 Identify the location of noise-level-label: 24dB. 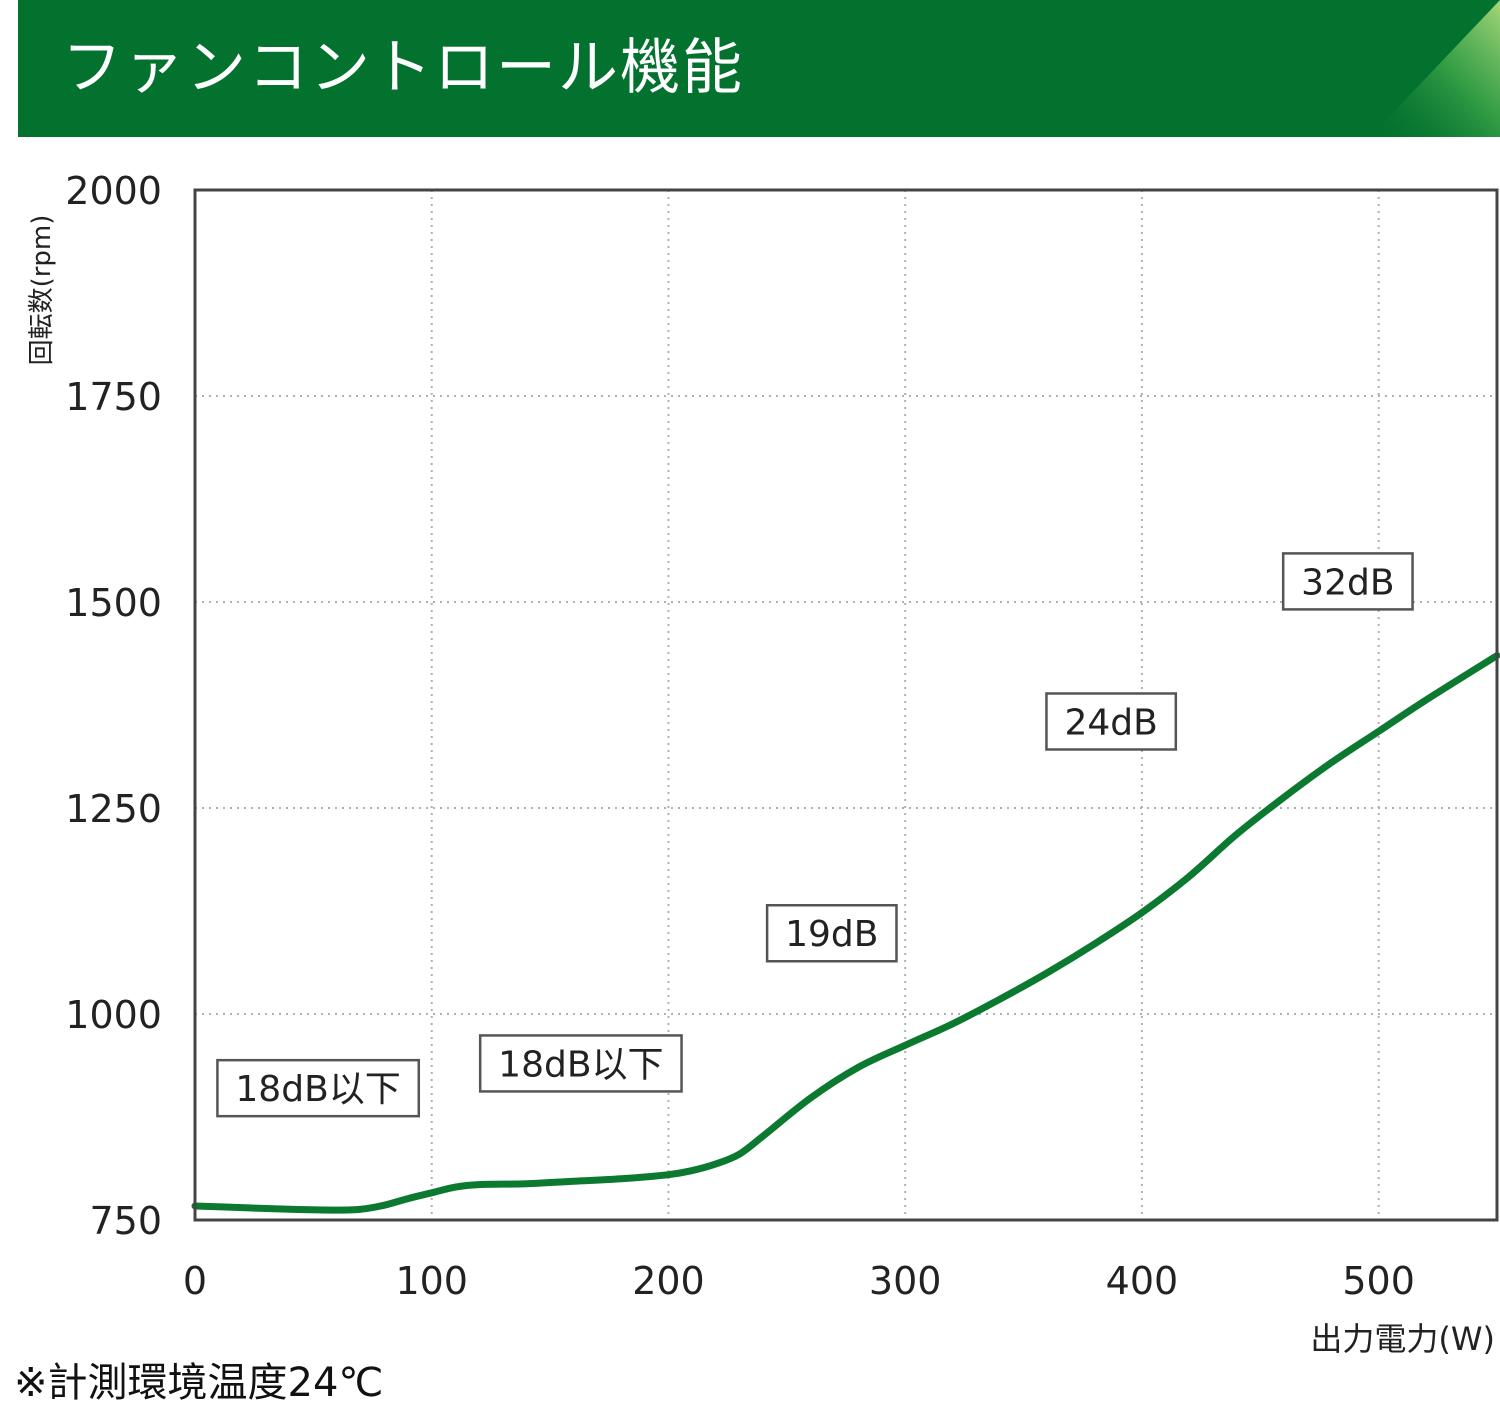
(1110, 722).